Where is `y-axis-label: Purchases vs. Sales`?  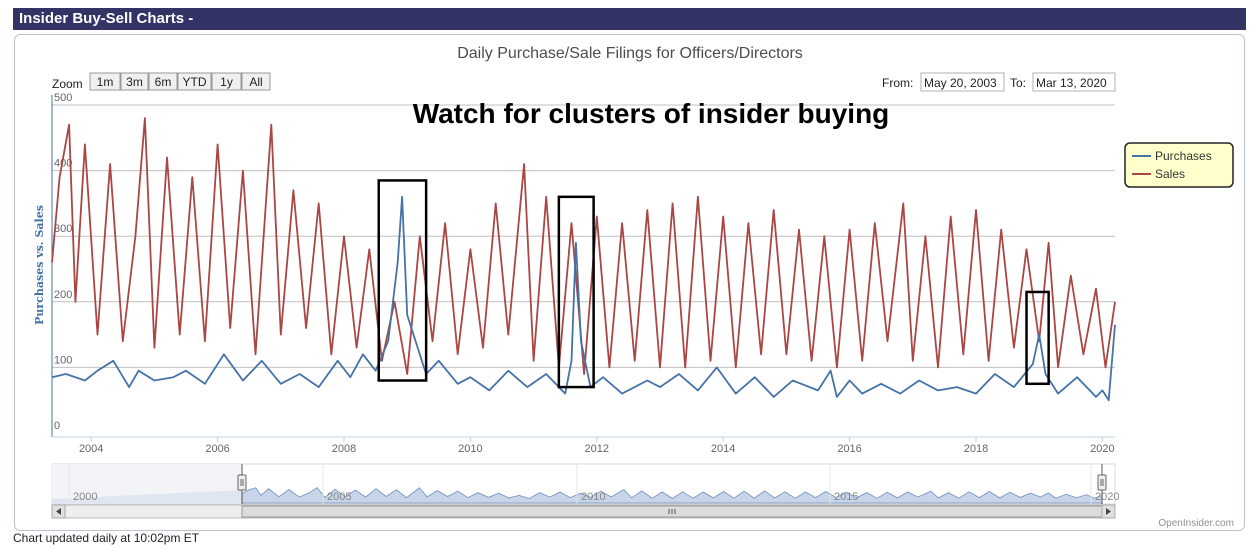 y-axis-label: Purchases vs. Sales is located at coordinates (39, 265).